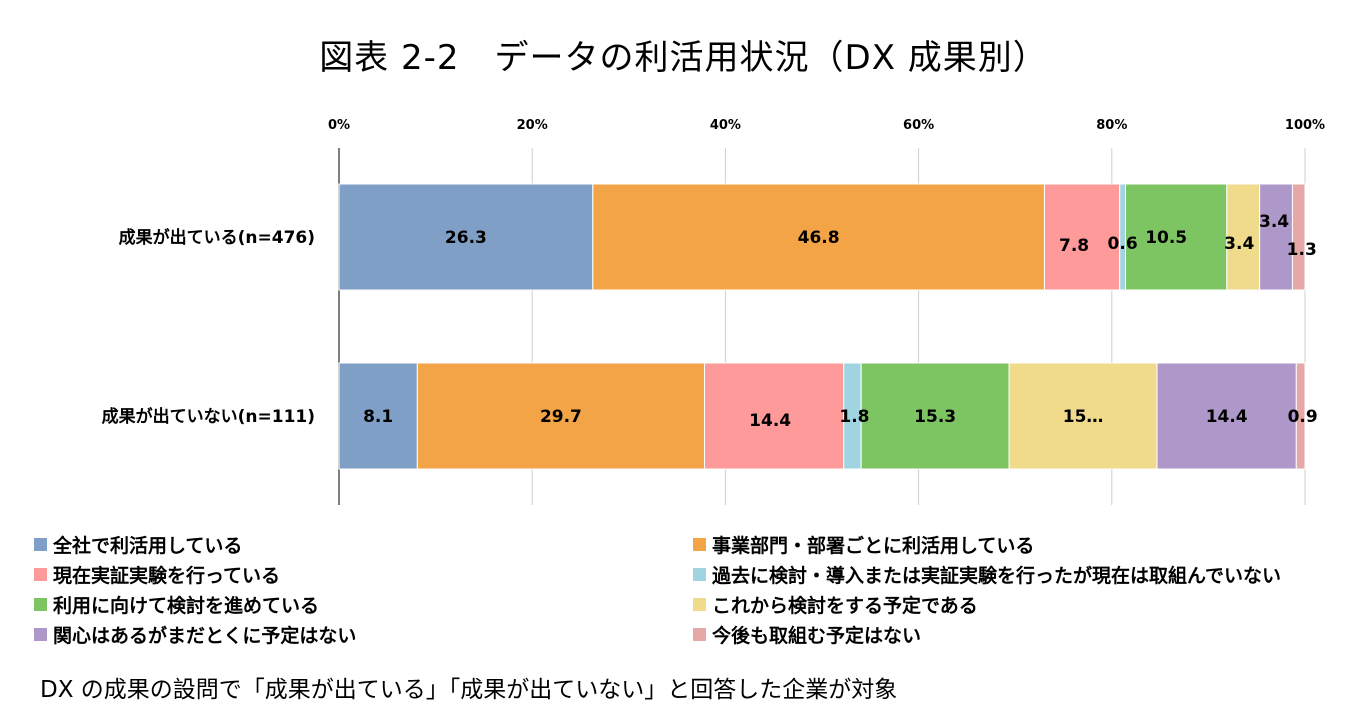 The height and width of the screenshot is (722, 1367). Describe the element at coordinates (339, 125) in the screenshot. I see `x-tick-label: 0%` at that location.